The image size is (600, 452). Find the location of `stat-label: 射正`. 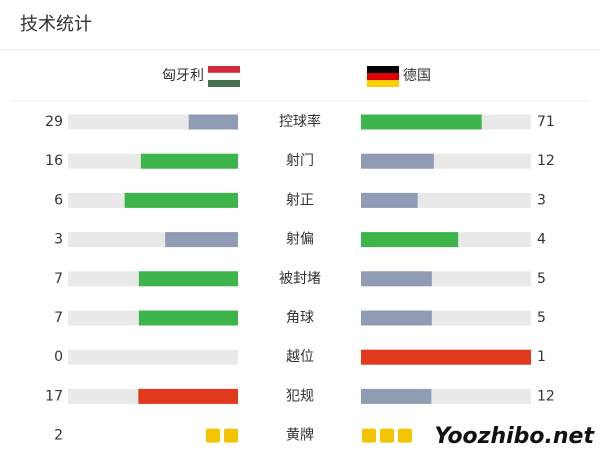

stat-label: 射正 is located at coordinates (300, 200).